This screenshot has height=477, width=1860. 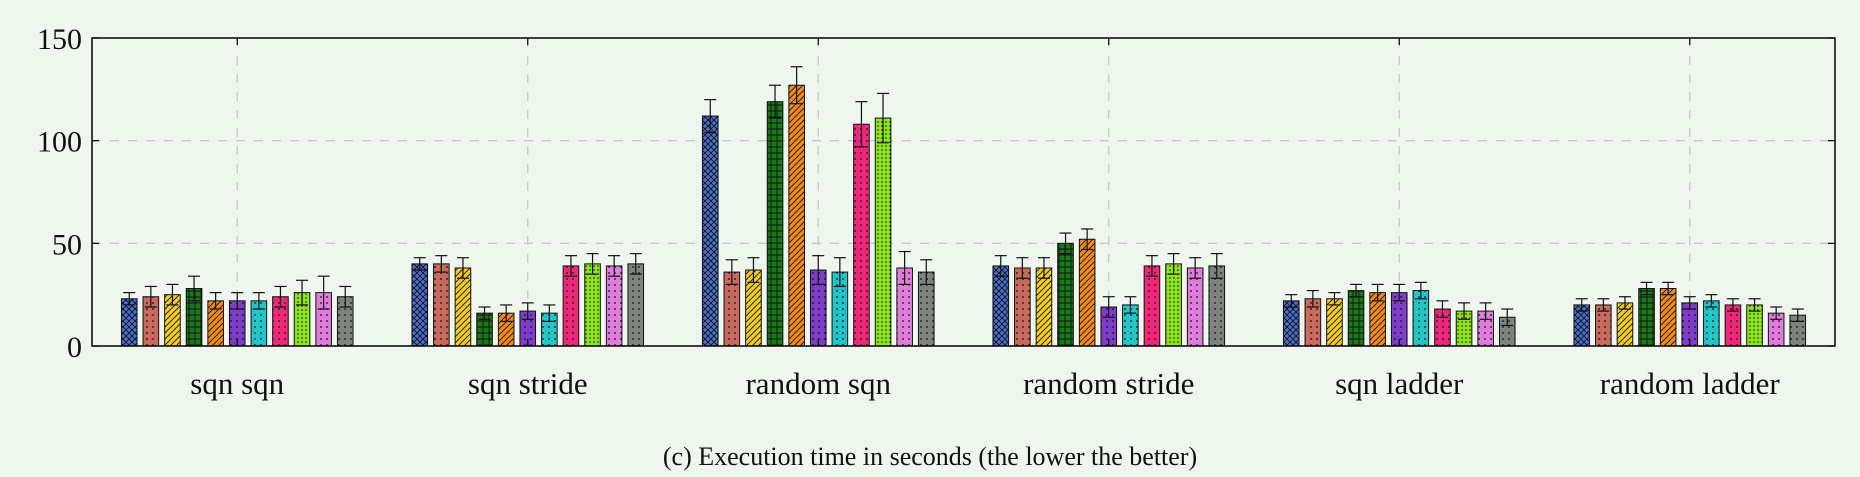 I want to click on category-label: sqn ladder, so click(x=1399, y=383).